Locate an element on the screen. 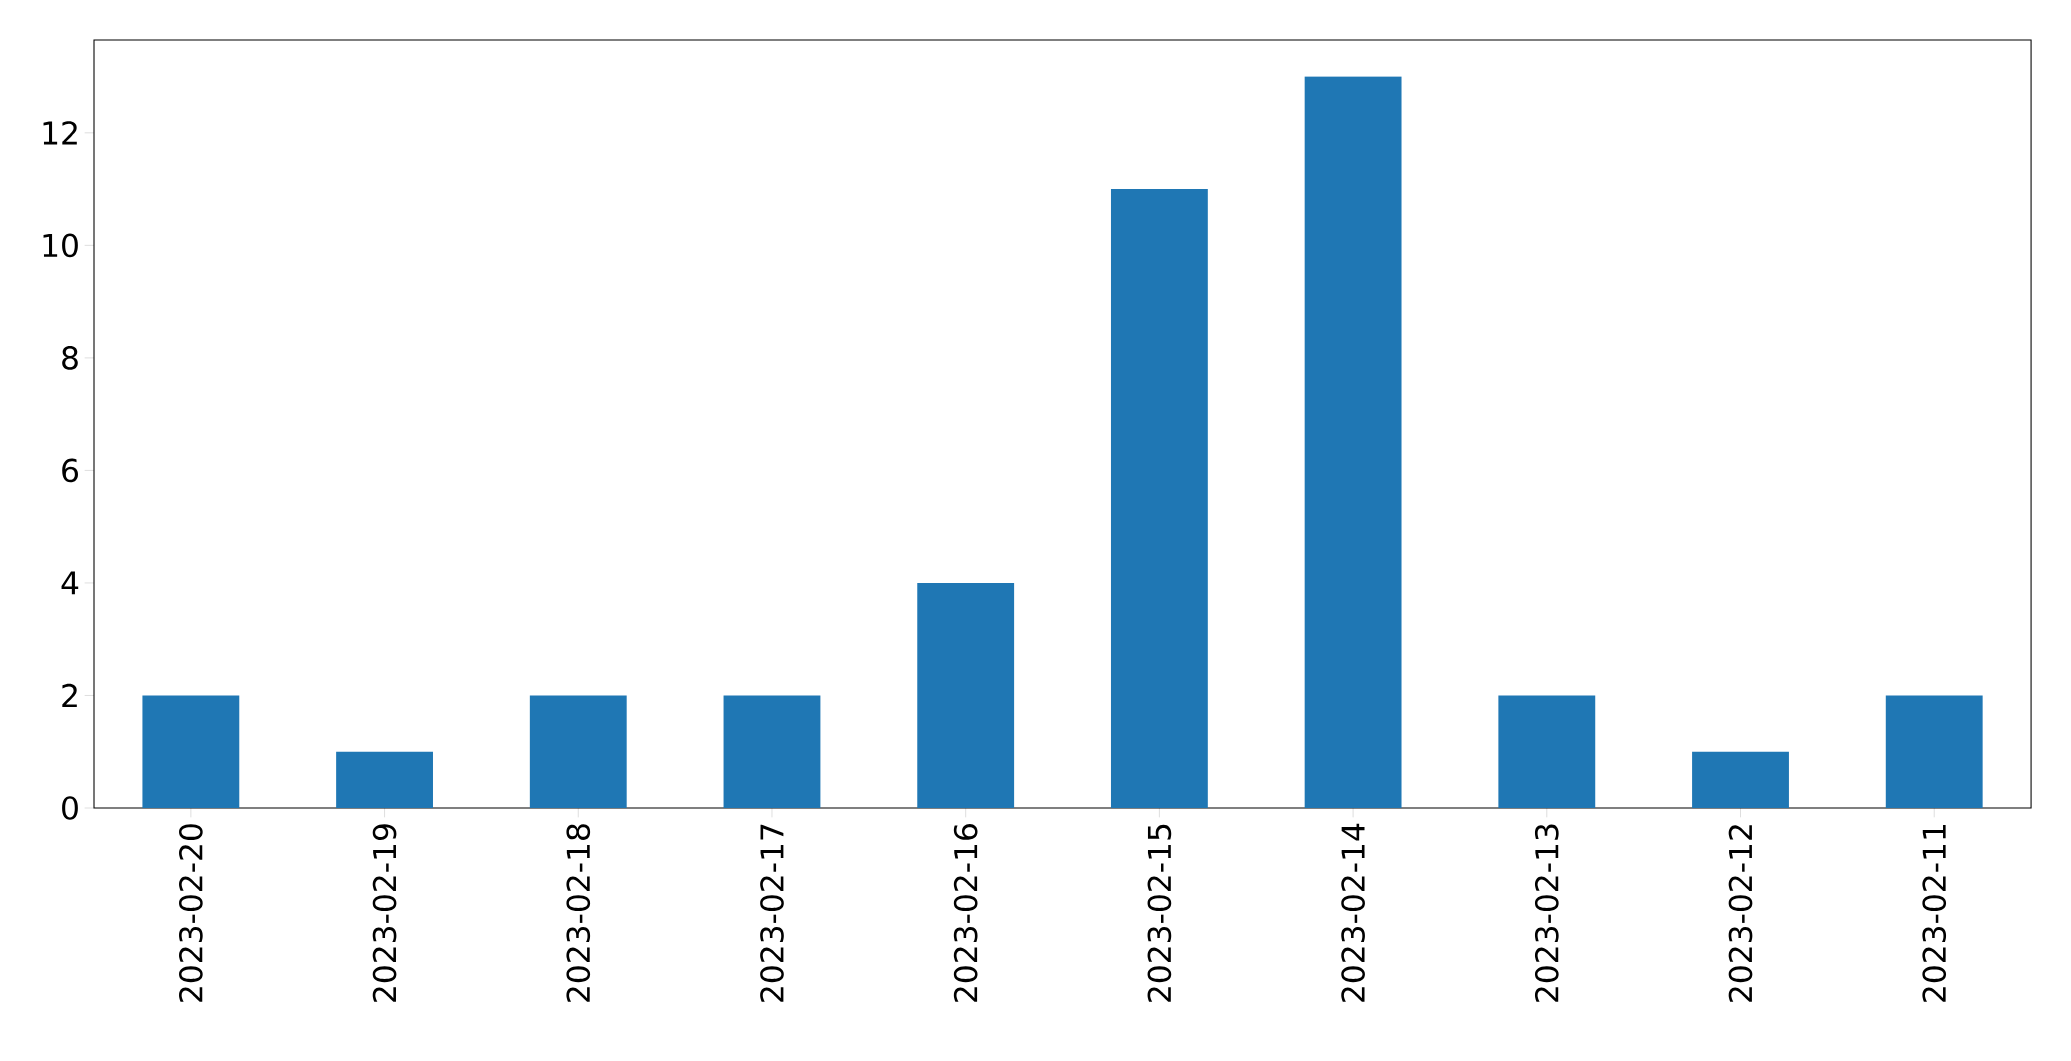 The image size is (2071, 1061). x-tick-label: 2023-02-12 is located at coordinates (1740, 913).